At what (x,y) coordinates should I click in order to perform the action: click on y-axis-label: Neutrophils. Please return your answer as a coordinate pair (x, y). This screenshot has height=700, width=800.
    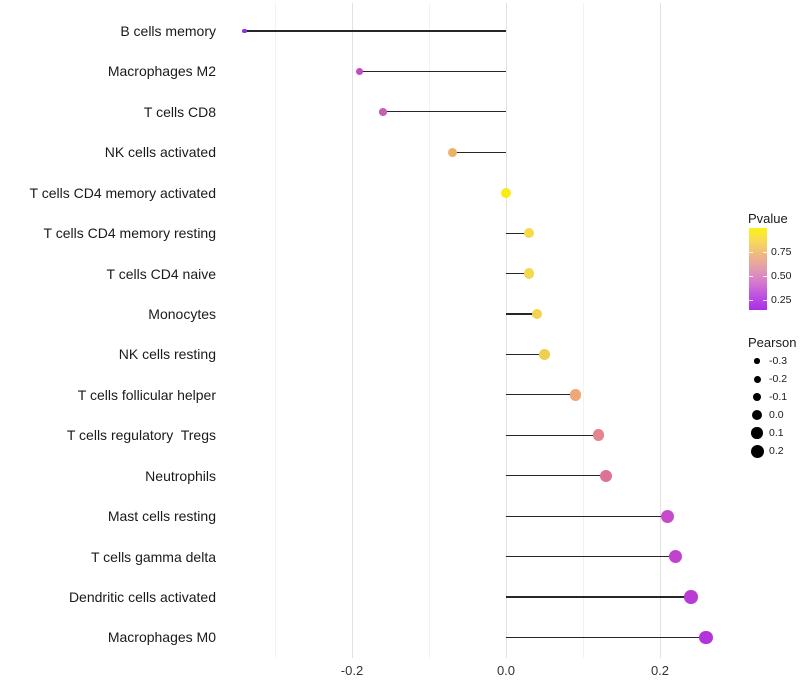
    Looking at the image, I should click on (180, 475).